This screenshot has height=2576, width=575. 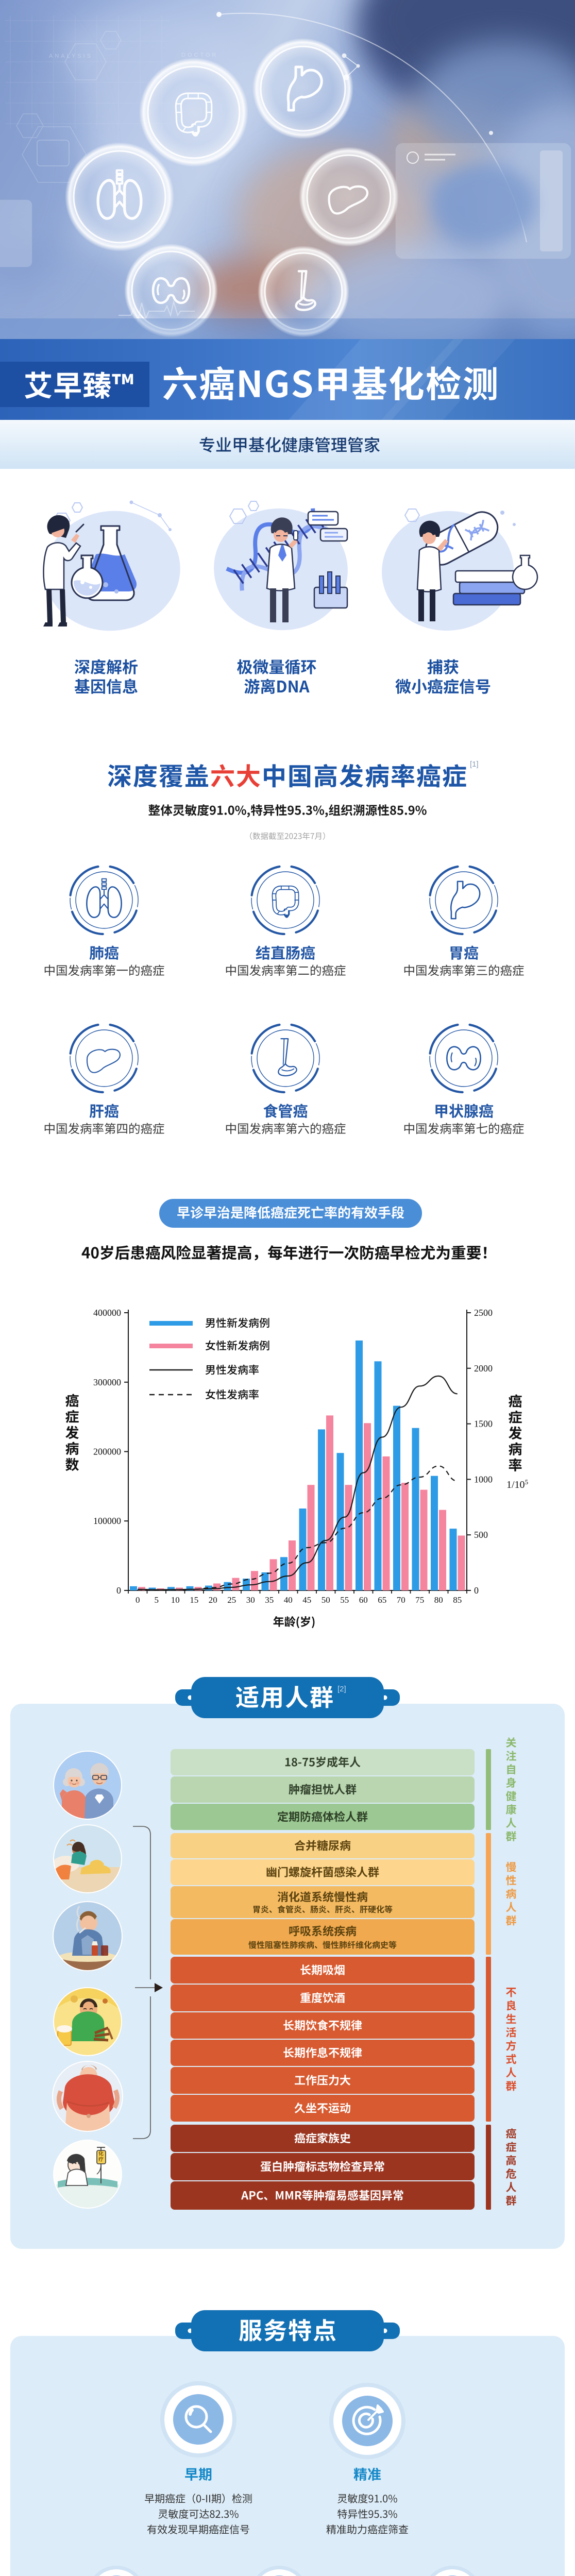 What do you see at coordinates (483, 1313) in the screenshot?
I see `svg-text: 2500` at bounding box center [483, 1313].